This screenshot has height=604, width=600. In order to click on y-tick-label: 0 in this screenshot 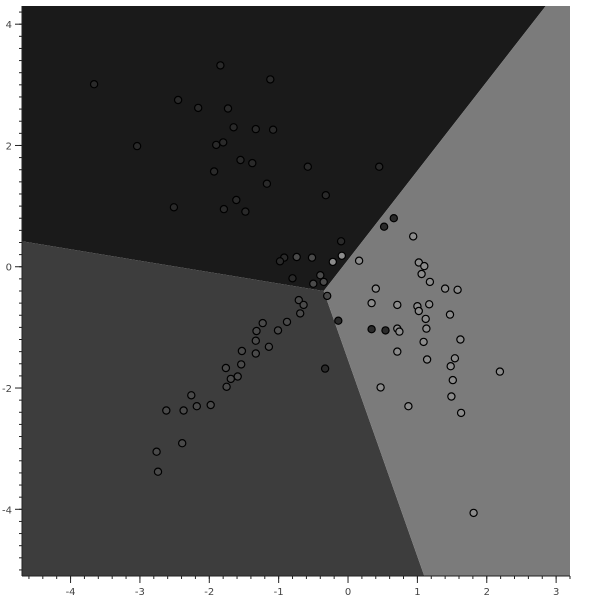, I will do `click(9, 268)`.